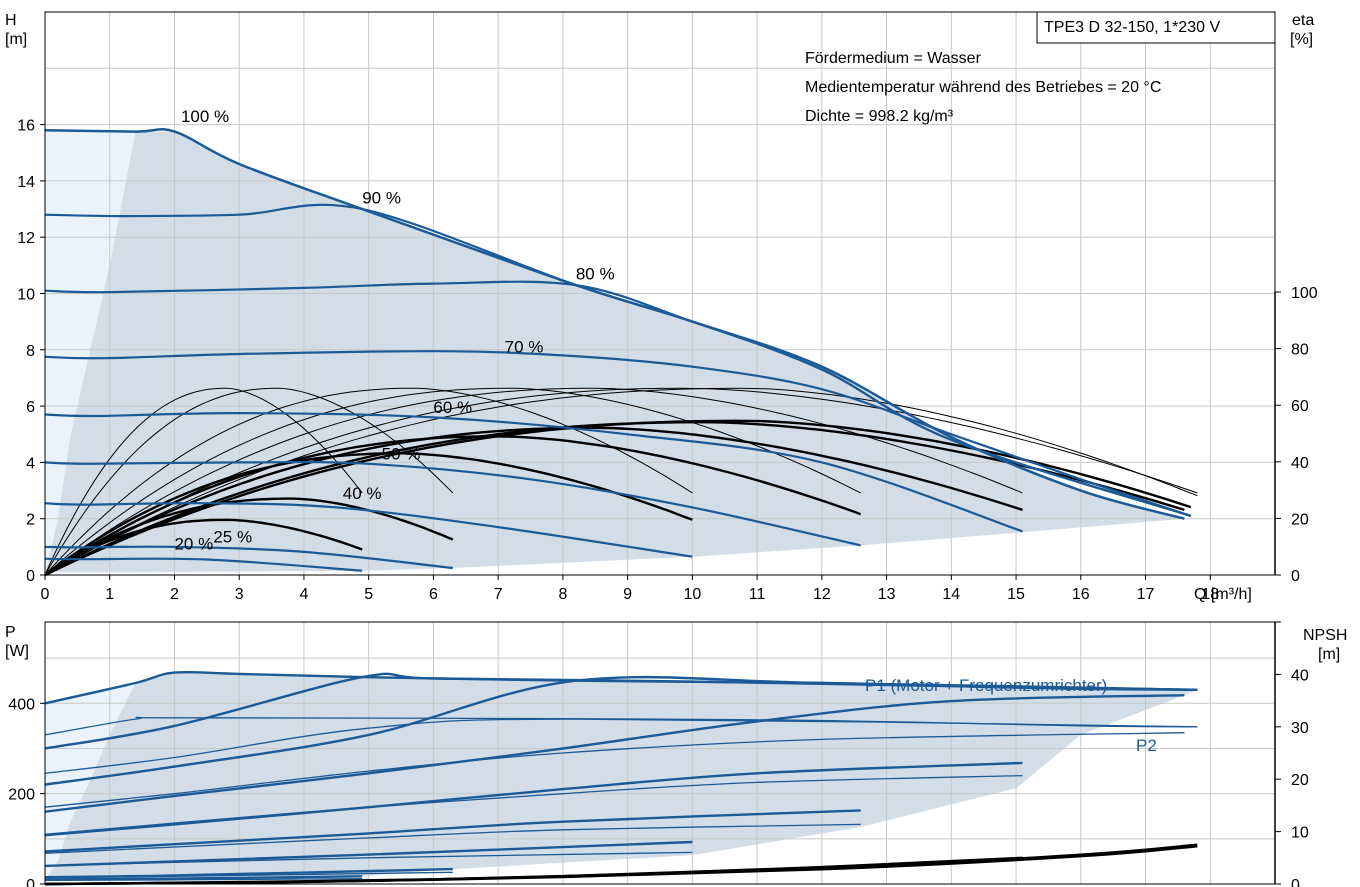 This screenshot has width=1360, height=887. Describe the element at coordinates (239, 594) in the screenshot. I see `q-tick-label: 3` at that location.